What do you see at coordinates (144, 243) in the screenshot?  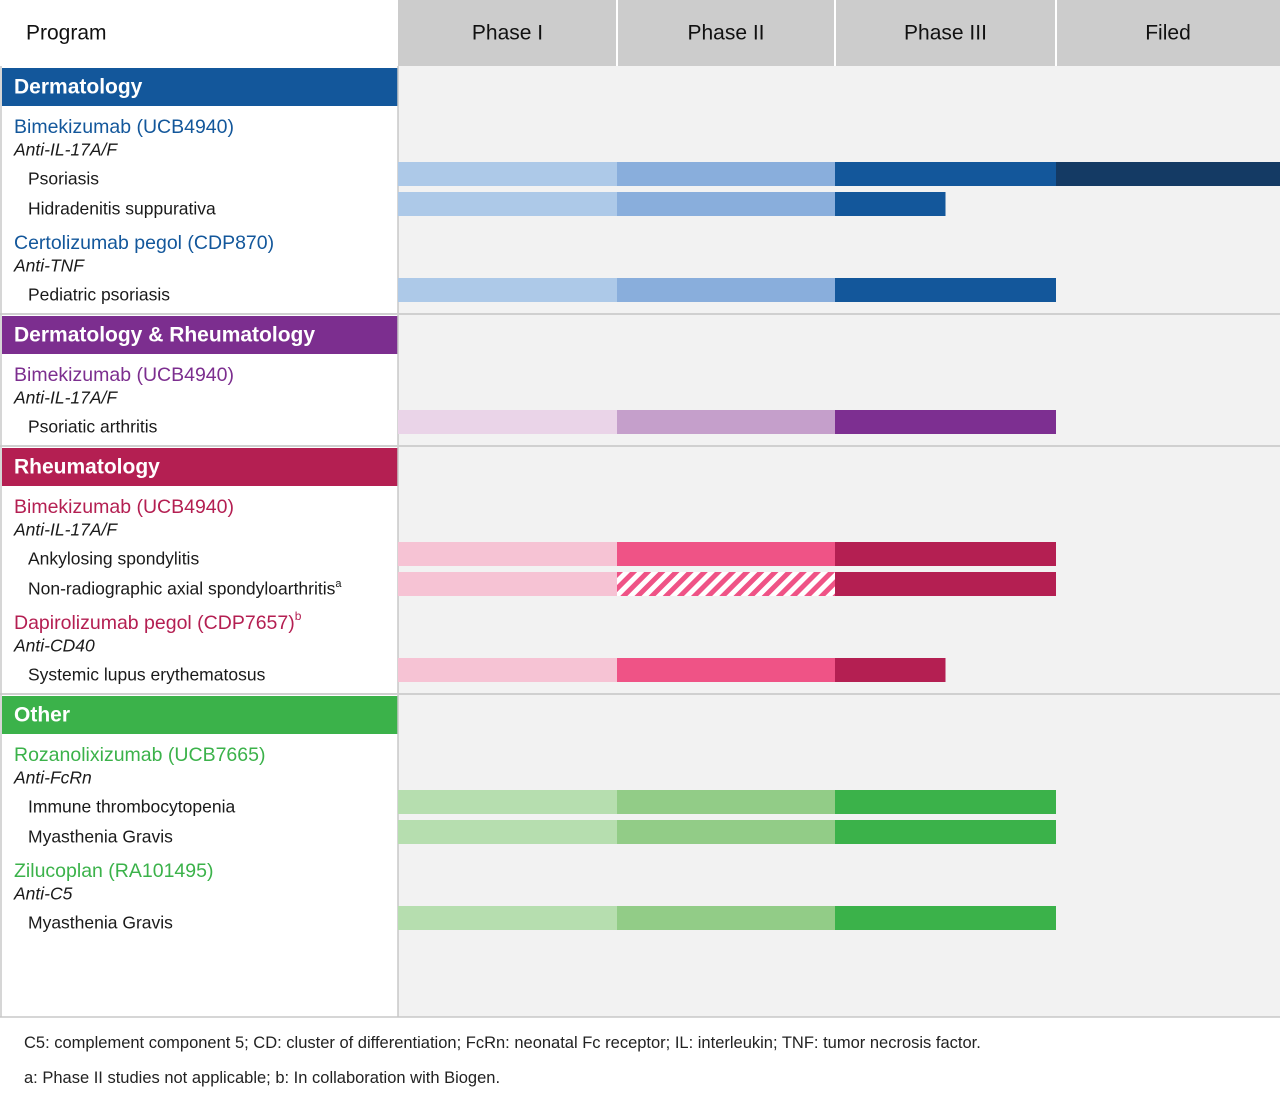 I see `program-name: Certolizumab pegol (CDP870)` at bounding box center [144, 243].